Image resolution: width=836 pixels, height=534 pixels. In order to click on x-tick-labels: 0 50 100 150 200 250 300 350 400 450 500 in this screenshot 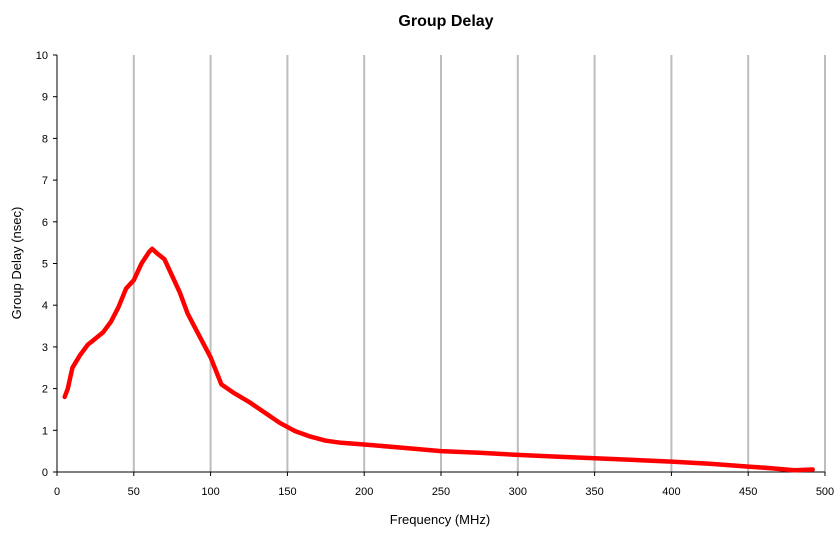, I will do `click(444, 492)`.